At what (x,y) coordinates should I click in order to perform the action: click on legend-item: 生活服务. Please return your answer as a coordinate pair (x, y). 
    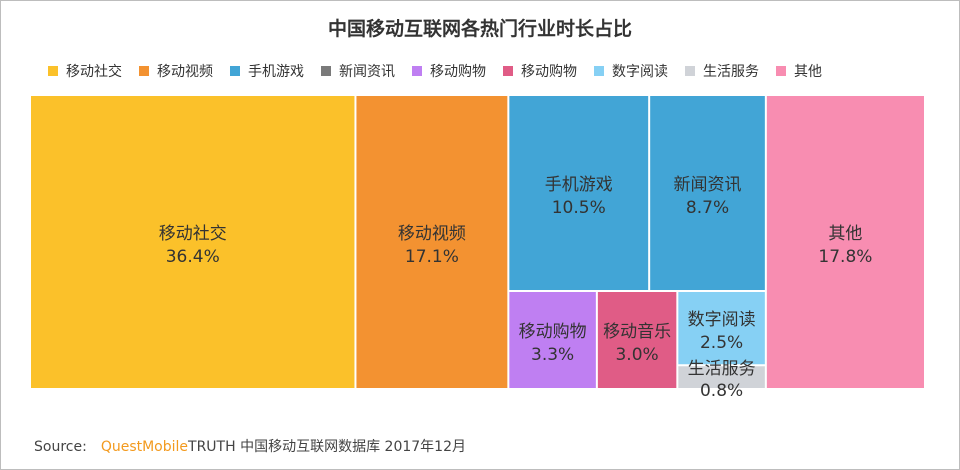
    Looking at the image, I should click on (722, 71).